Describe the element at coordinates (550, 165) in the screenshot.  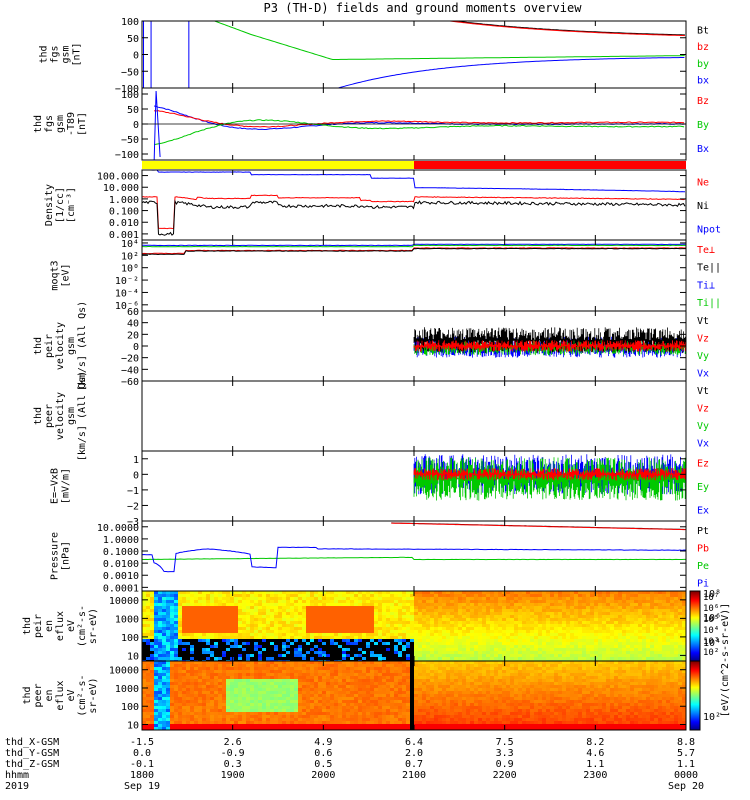
I see `mode-bar-red` at that location.